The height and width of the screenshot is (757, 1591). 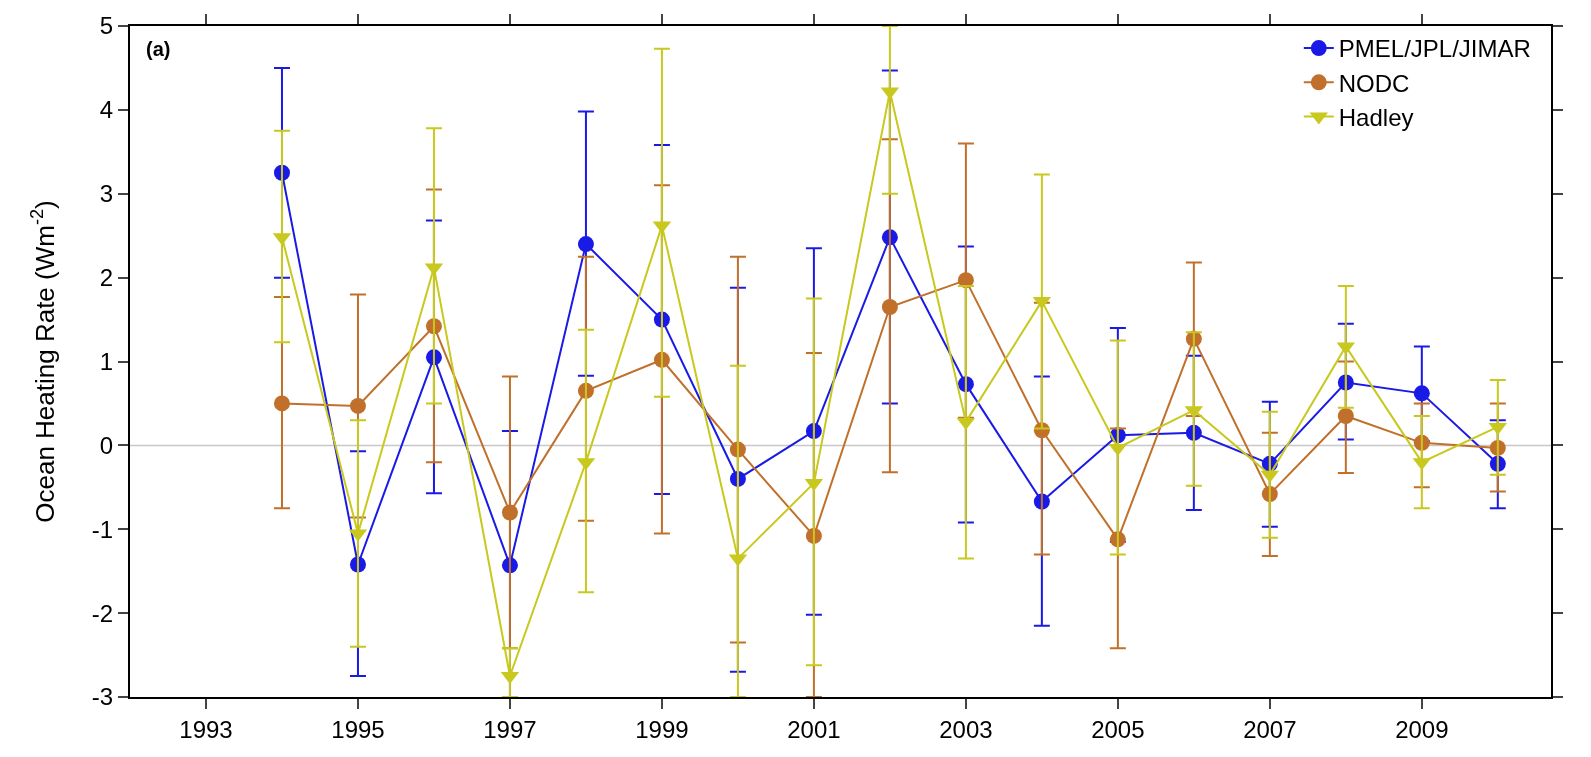 I want to click on y-tick-label: 3, so click(x=106, y=194).